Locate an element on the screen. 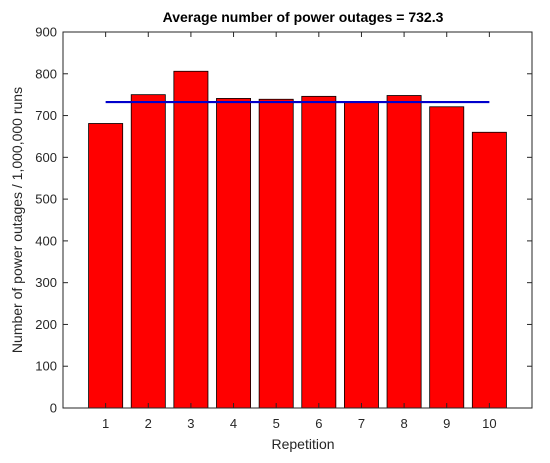 Image resolution: width=550 pixels, height=463 pixels. x-tick-label-3: 3 is located at coordinates (190, 423).